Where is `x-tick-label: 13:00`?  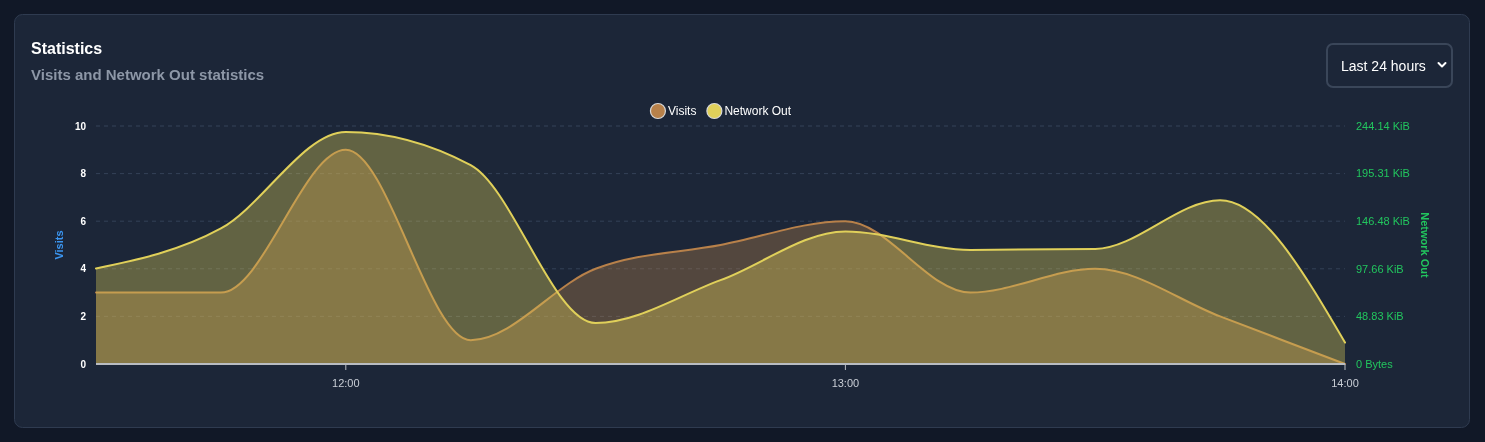
x-tick-label: 13:00 is located at coordinates (845, 383).